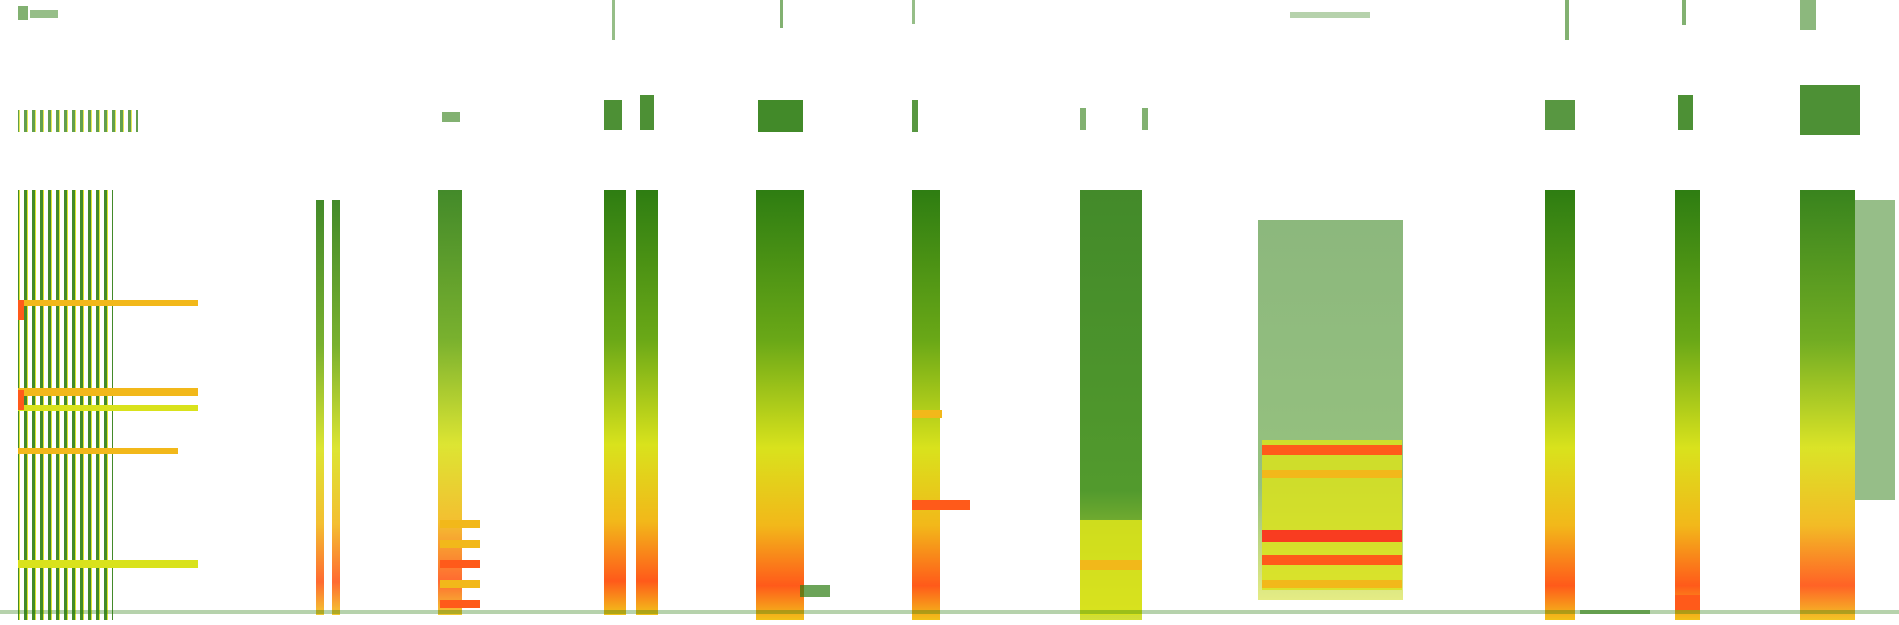  Describe the element at coordinates (939, 110) in the screenshot. I see `band-upper` at that location.